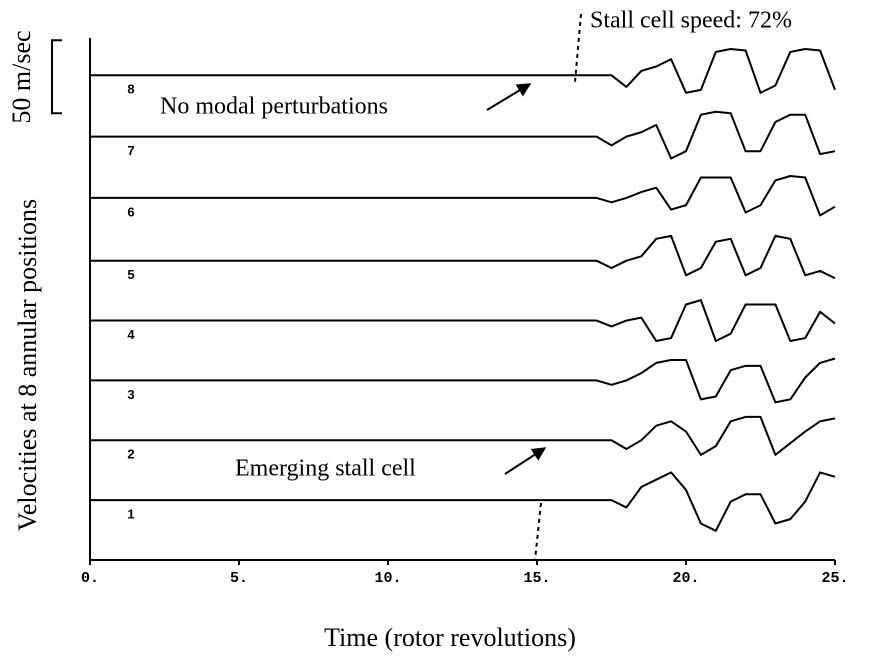 This screenshot has width=880, height=664. I want to click on scale-bar-label: 50 m/sec, so click(21, 76).